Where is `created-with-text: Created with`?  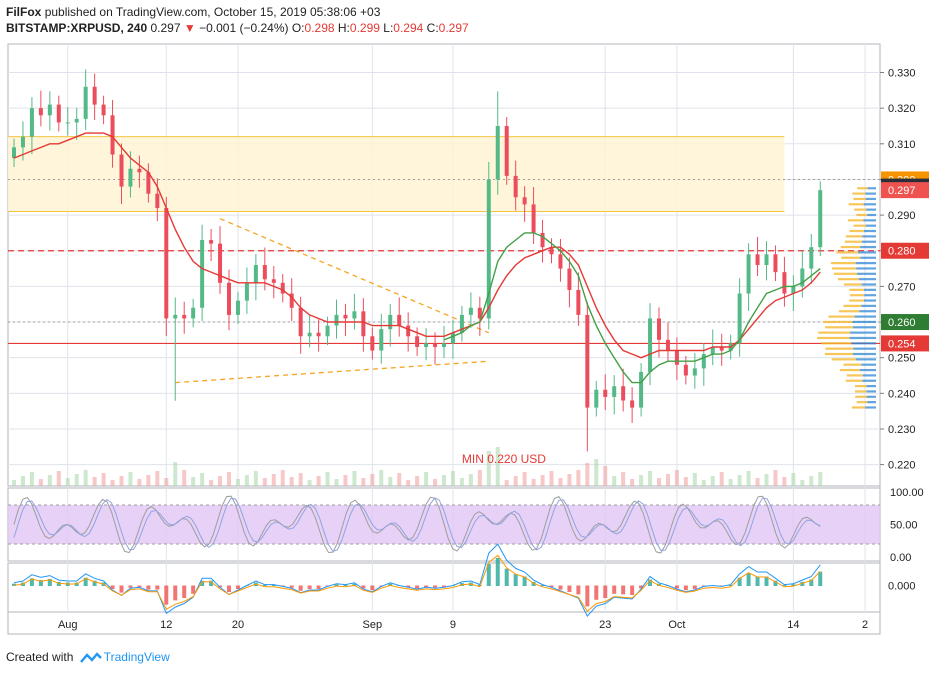 created-with-text: Created with is located at coordinates (39, 657).